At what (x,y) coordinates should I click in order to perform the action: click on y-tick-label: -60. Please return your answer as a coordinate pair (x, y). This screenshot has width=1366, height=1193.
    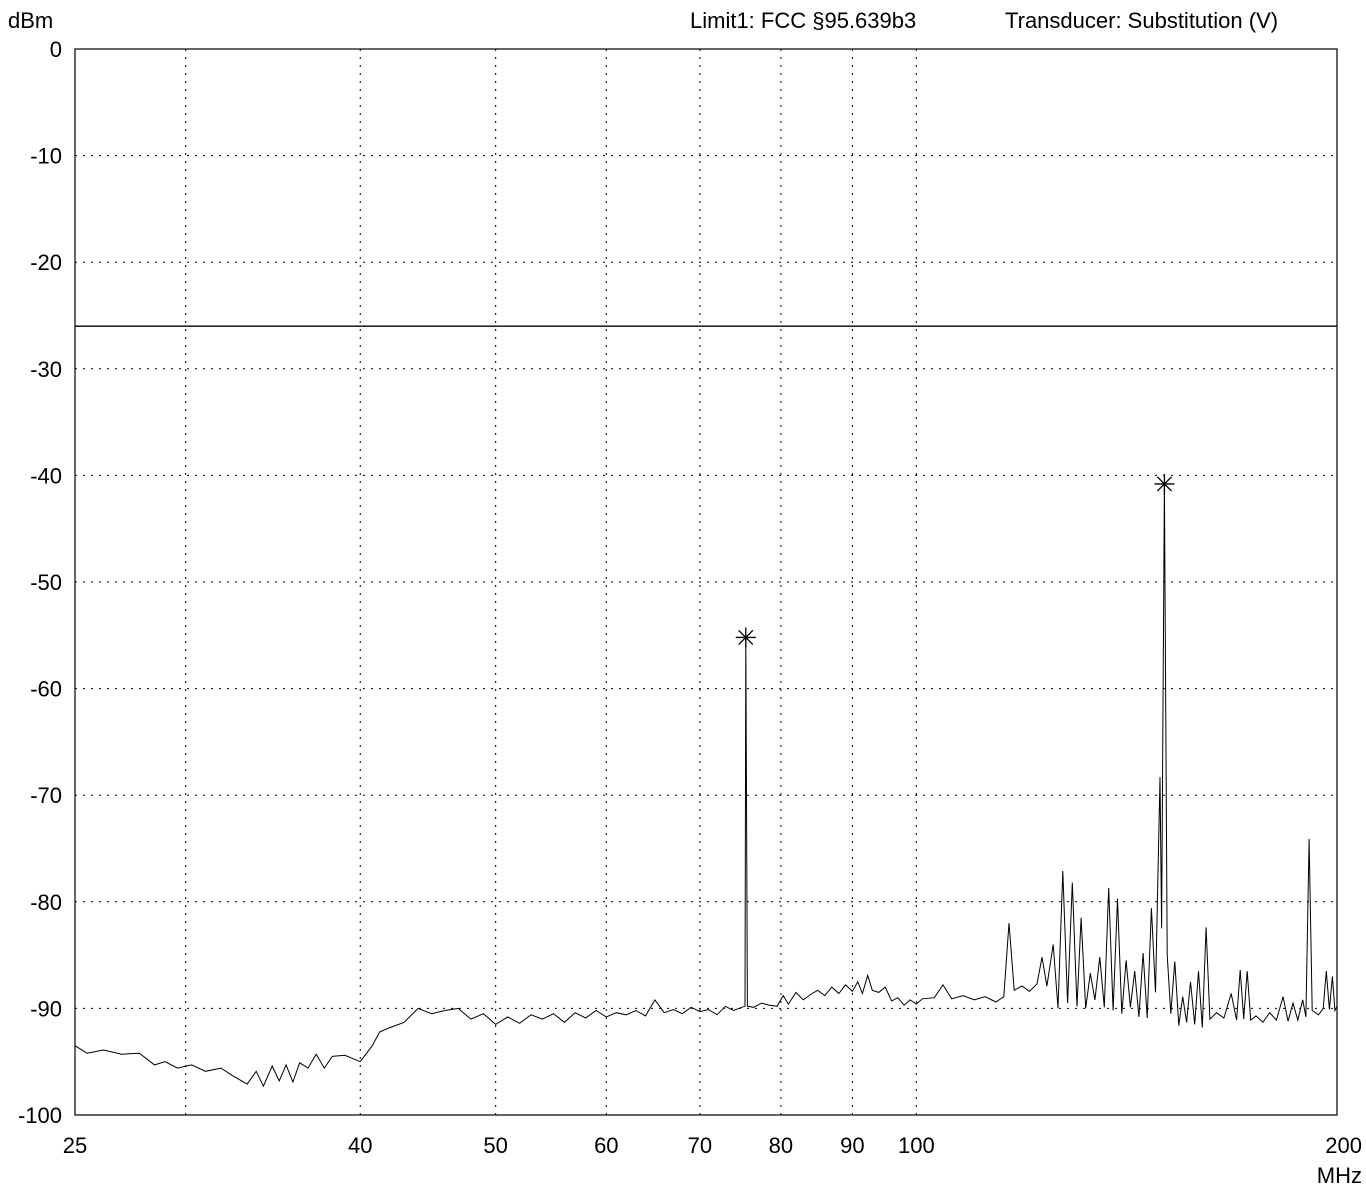
    Looking at the image, I should click on (46, 689).